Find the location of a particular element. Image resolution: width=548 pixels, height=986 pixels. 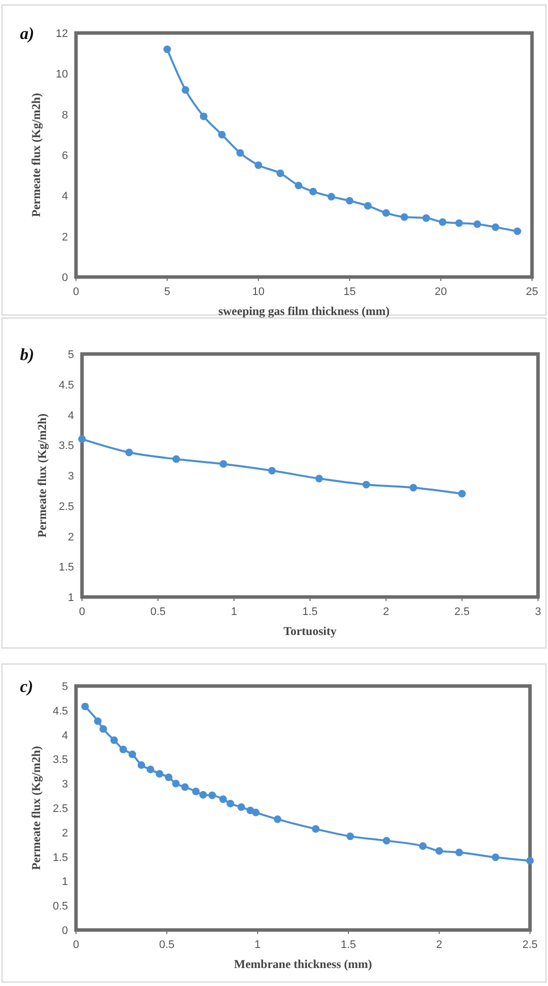

x-axis-title: sweeping gas film thickness (mm) is located at coordinates (304, 311).